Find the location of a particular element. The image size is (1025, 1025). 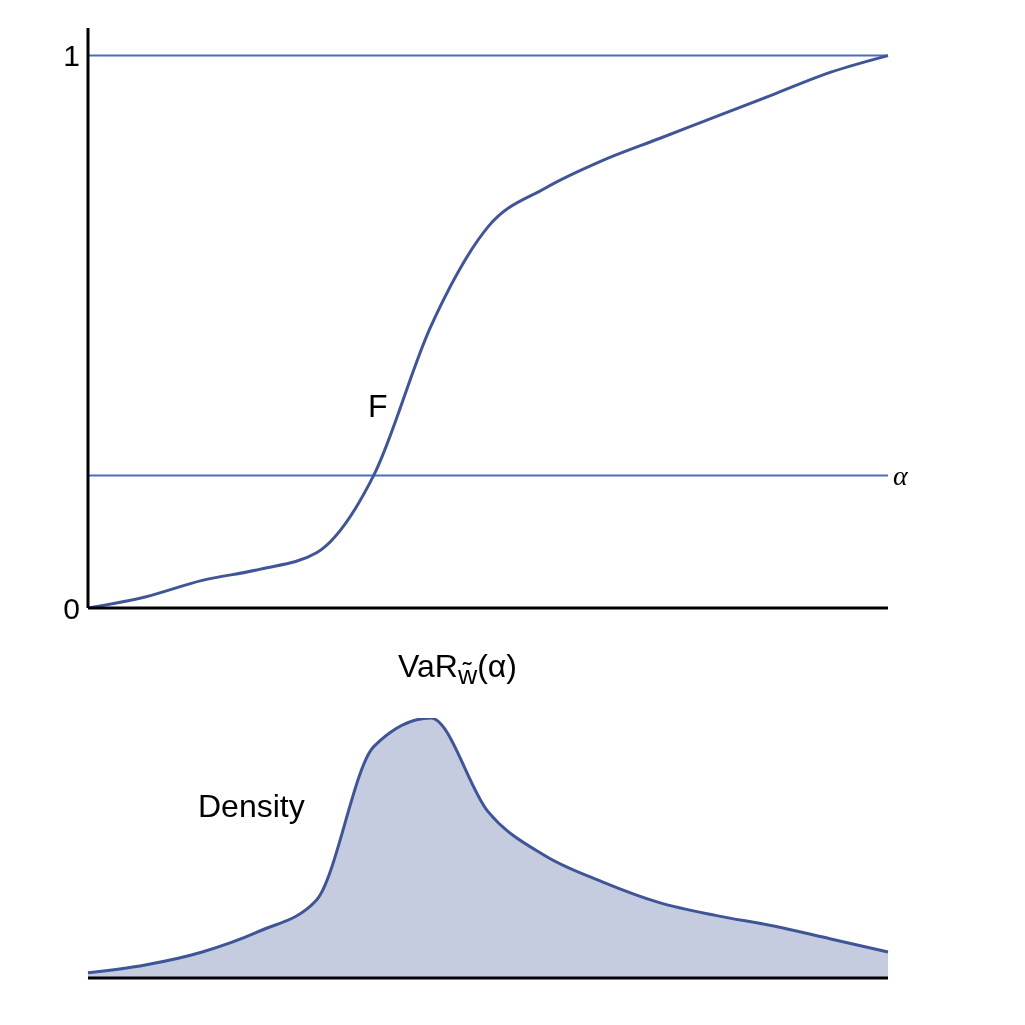

ref-line-label: α is located at coordinates (901, 476).